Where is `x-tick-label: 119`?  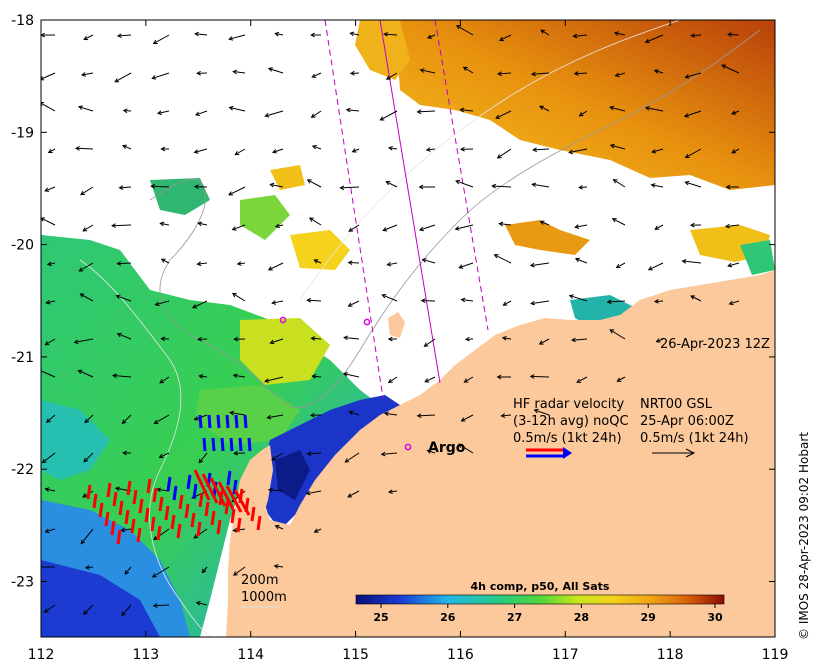
x-tick-label: 119 is located at coordinates (775, 655).